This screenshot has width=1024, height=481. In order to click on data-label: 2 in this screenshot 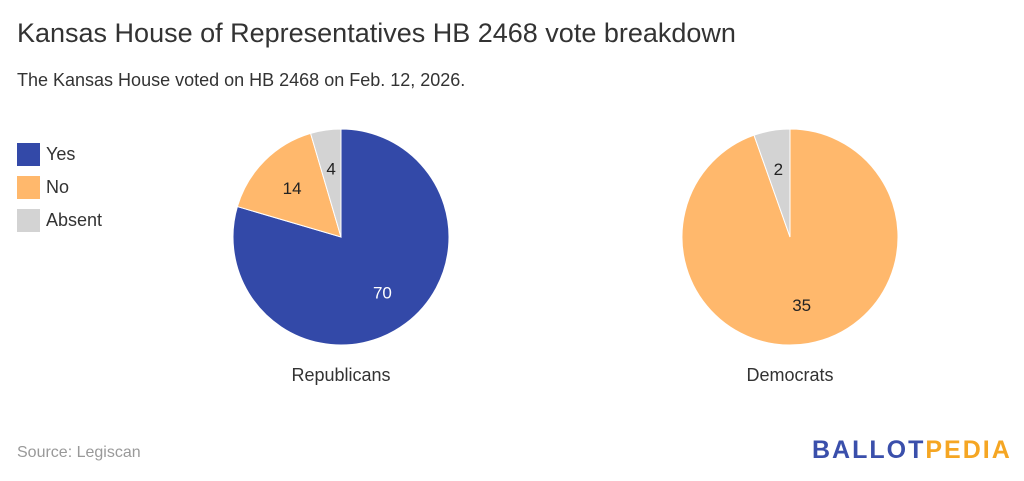, I will do `click(778, 169)`.